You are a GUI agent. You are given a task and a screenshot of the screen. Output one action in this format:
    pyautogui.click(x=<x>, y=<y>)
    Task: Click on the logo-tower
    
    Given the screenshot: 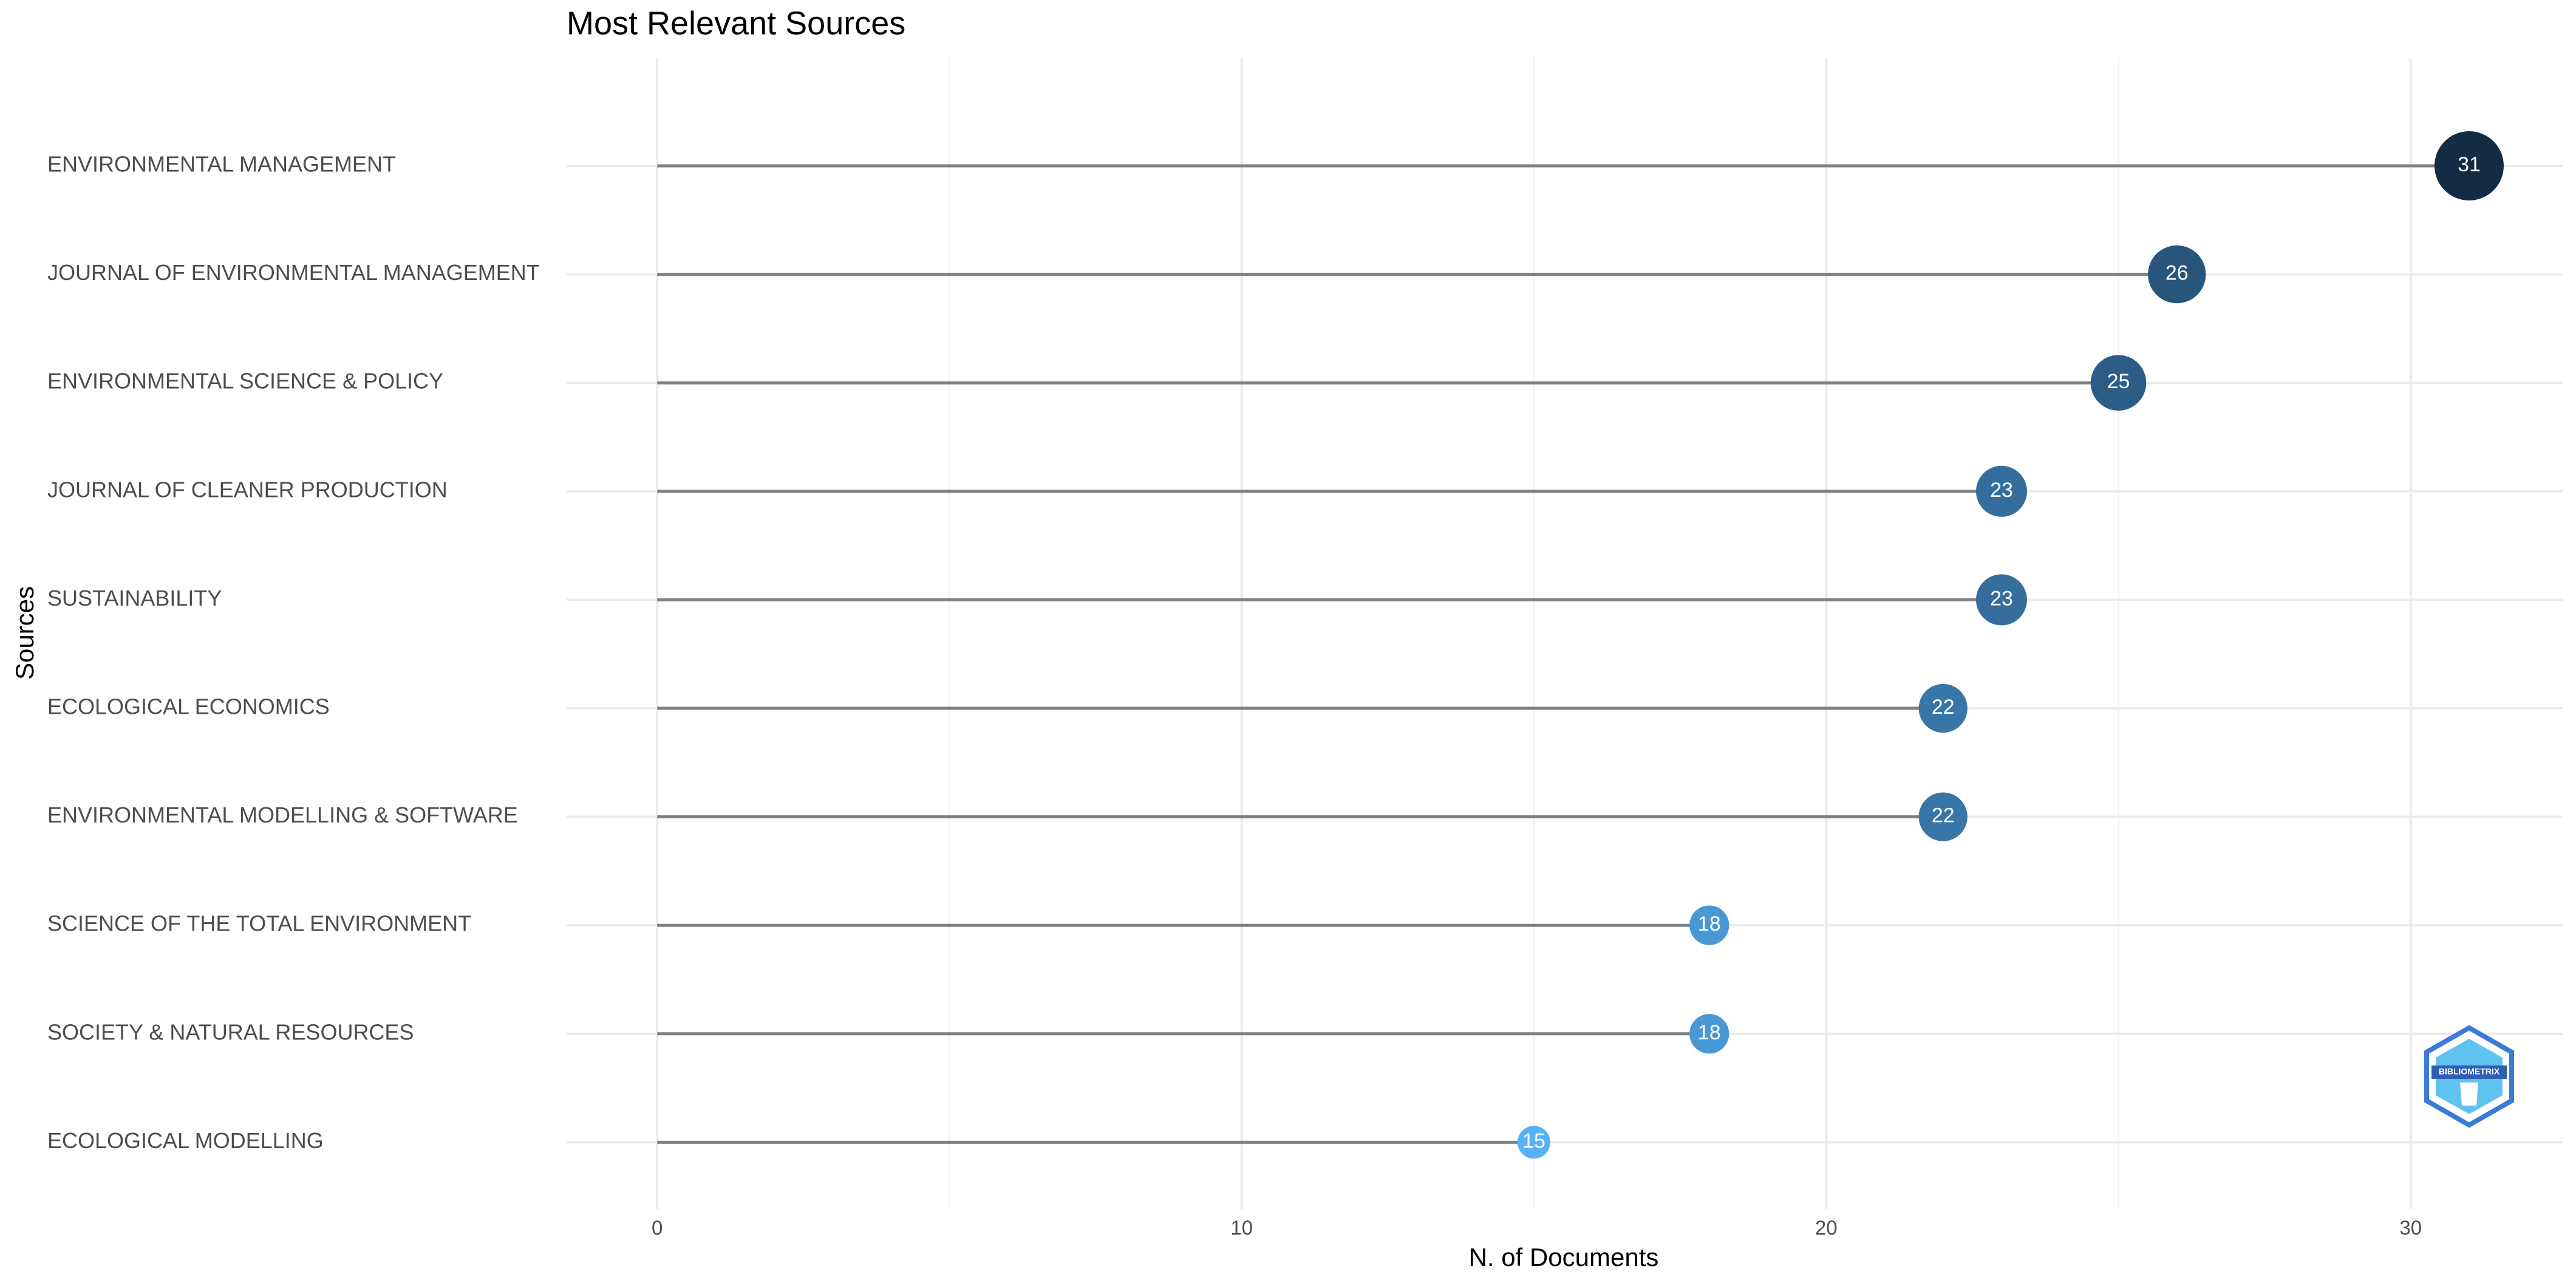 What is the action you would take?
    pyautogui.click(x=2469, y=1094)
    